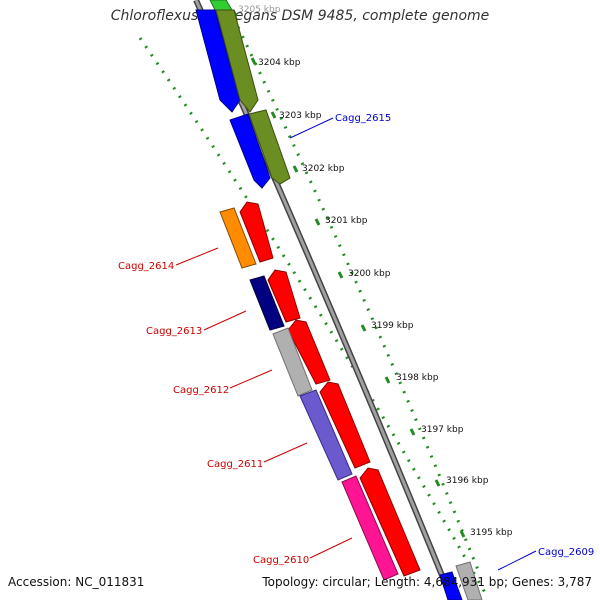  Describe the element at coordinates (281, 560) in the screenshot. I see `gene-label-cagg-2610: Cagg_2610` at that location.